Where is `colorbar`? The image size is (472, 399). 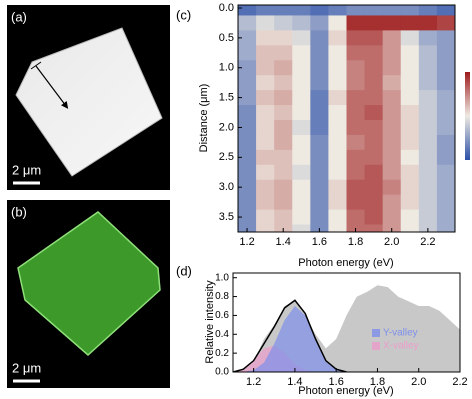
colorbar is located at coordinates (467, 116).